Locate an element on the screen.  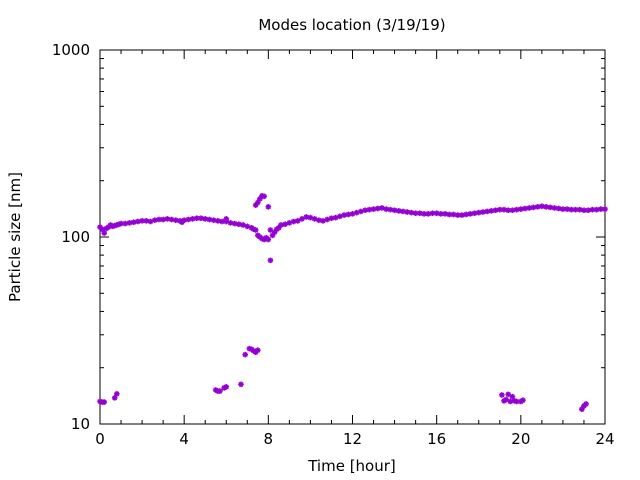
x-tick-label: 12 is located at coordinates (352, 439).